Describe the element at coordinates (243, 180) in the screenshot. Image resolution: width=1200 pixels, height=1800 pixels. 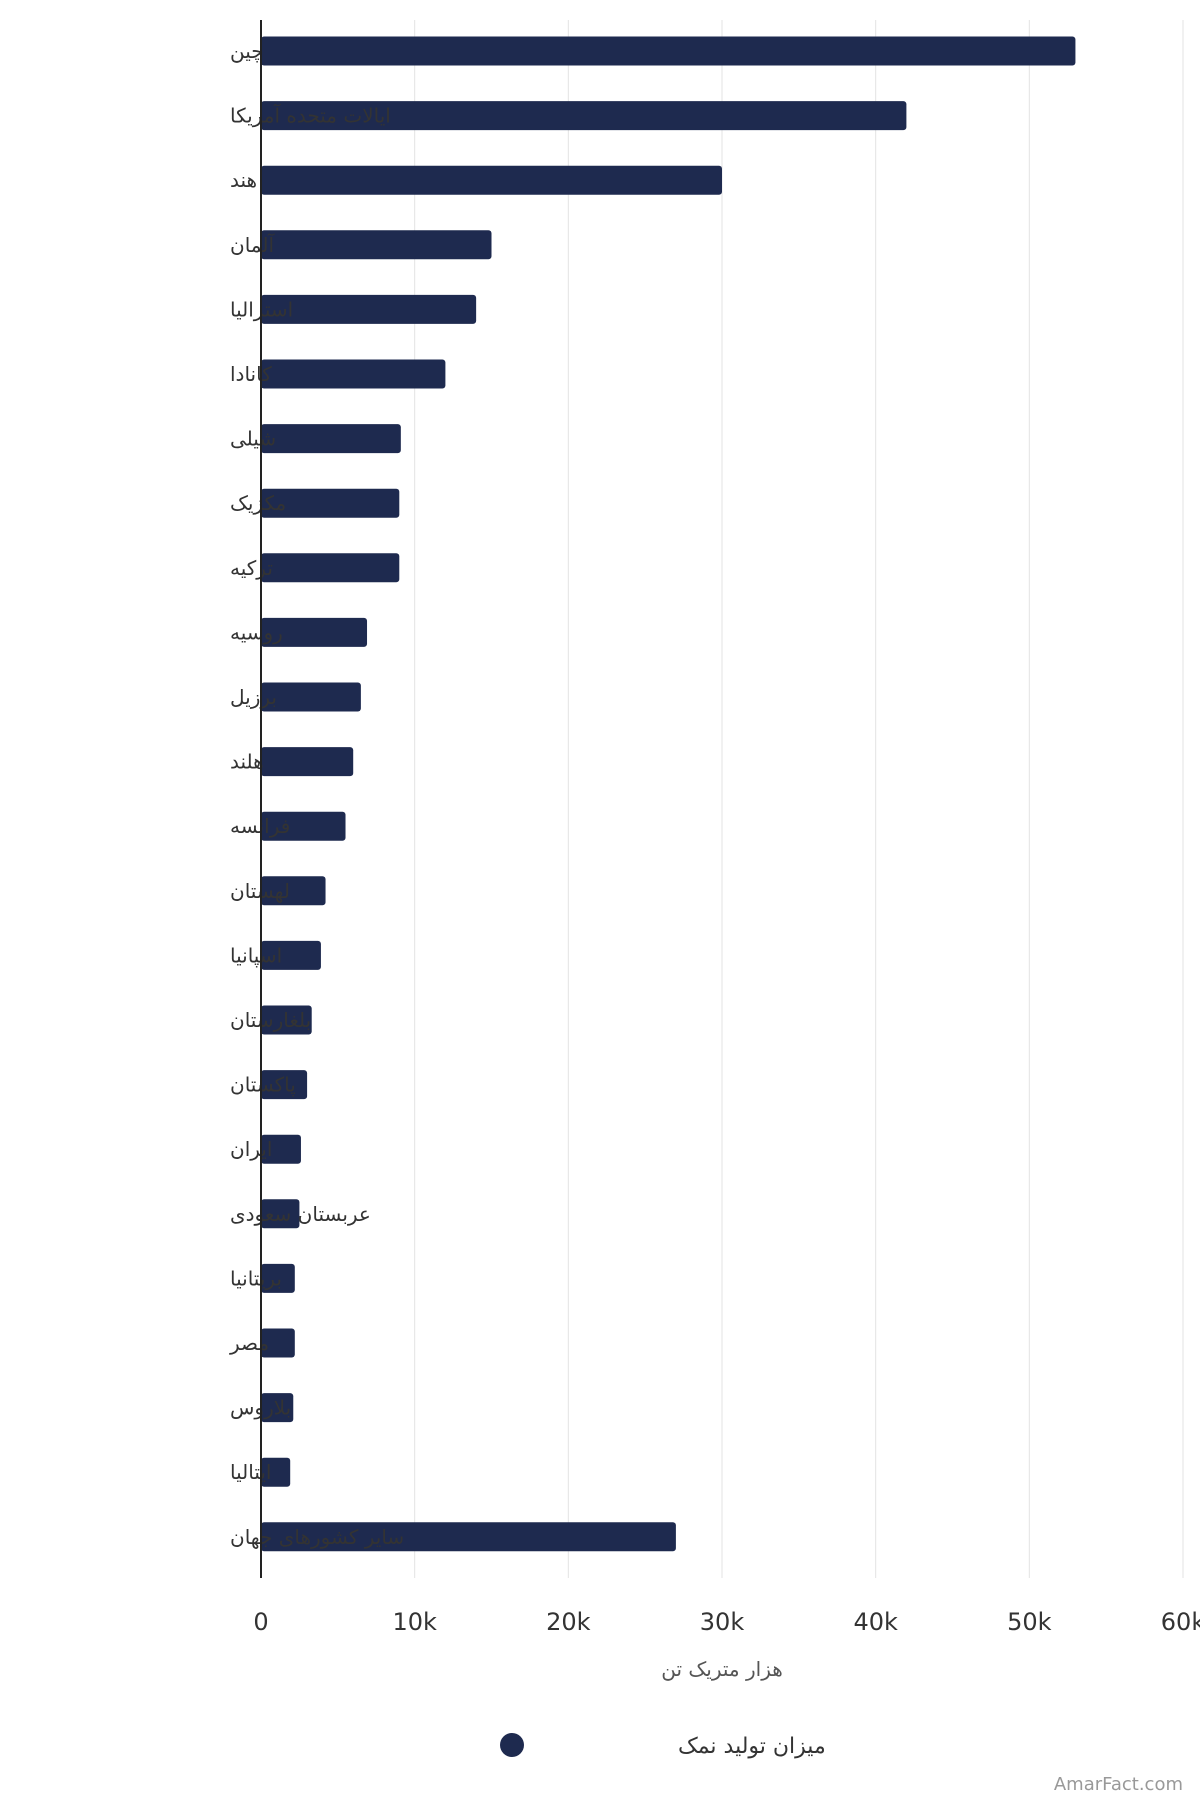
I see `category-label: هند` at that location.